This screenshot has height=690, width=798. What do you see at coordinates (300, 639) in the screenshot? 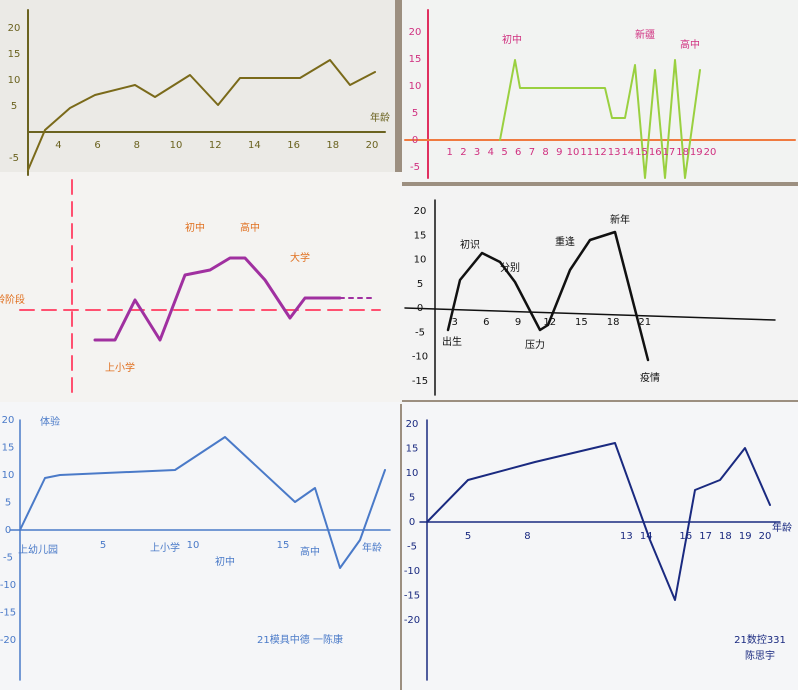
I see `annotation: 21模具中德 一陈康` at bounding box center [300, 639].